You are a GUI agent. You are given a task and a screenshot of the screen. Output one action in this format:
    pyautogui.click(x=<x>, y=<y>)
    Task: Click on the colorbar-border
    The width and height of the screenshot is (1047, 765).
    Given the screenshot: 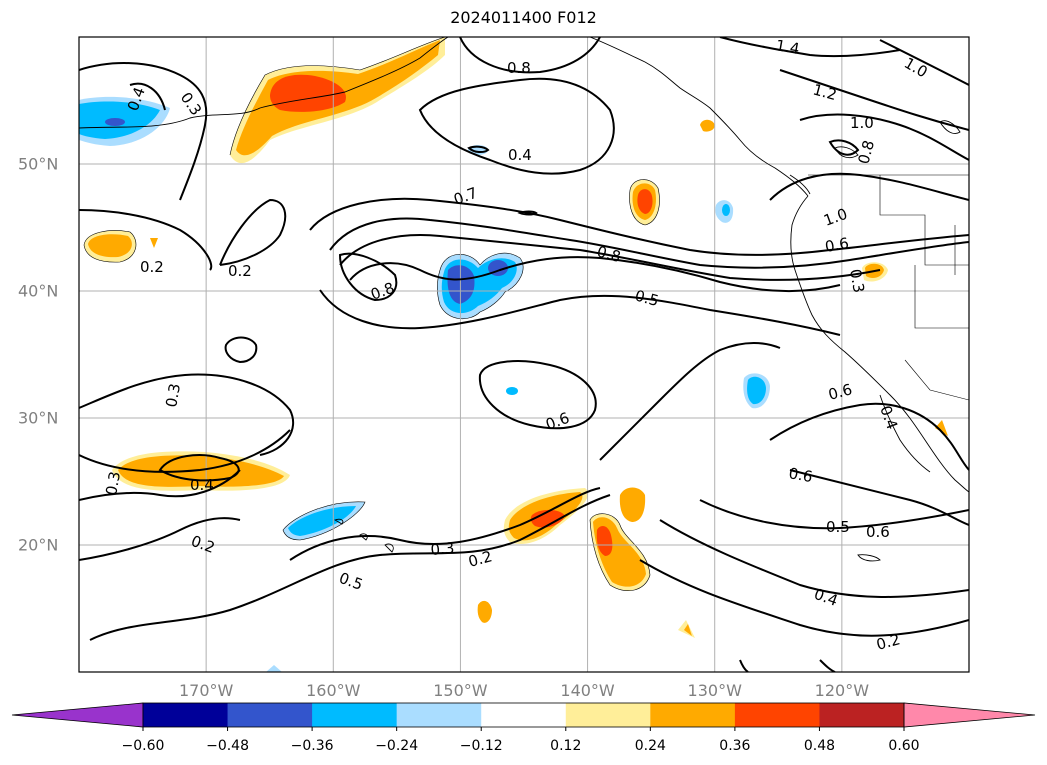 What is the action you would take?
    pyautogui.click(x=523, y=715)
    